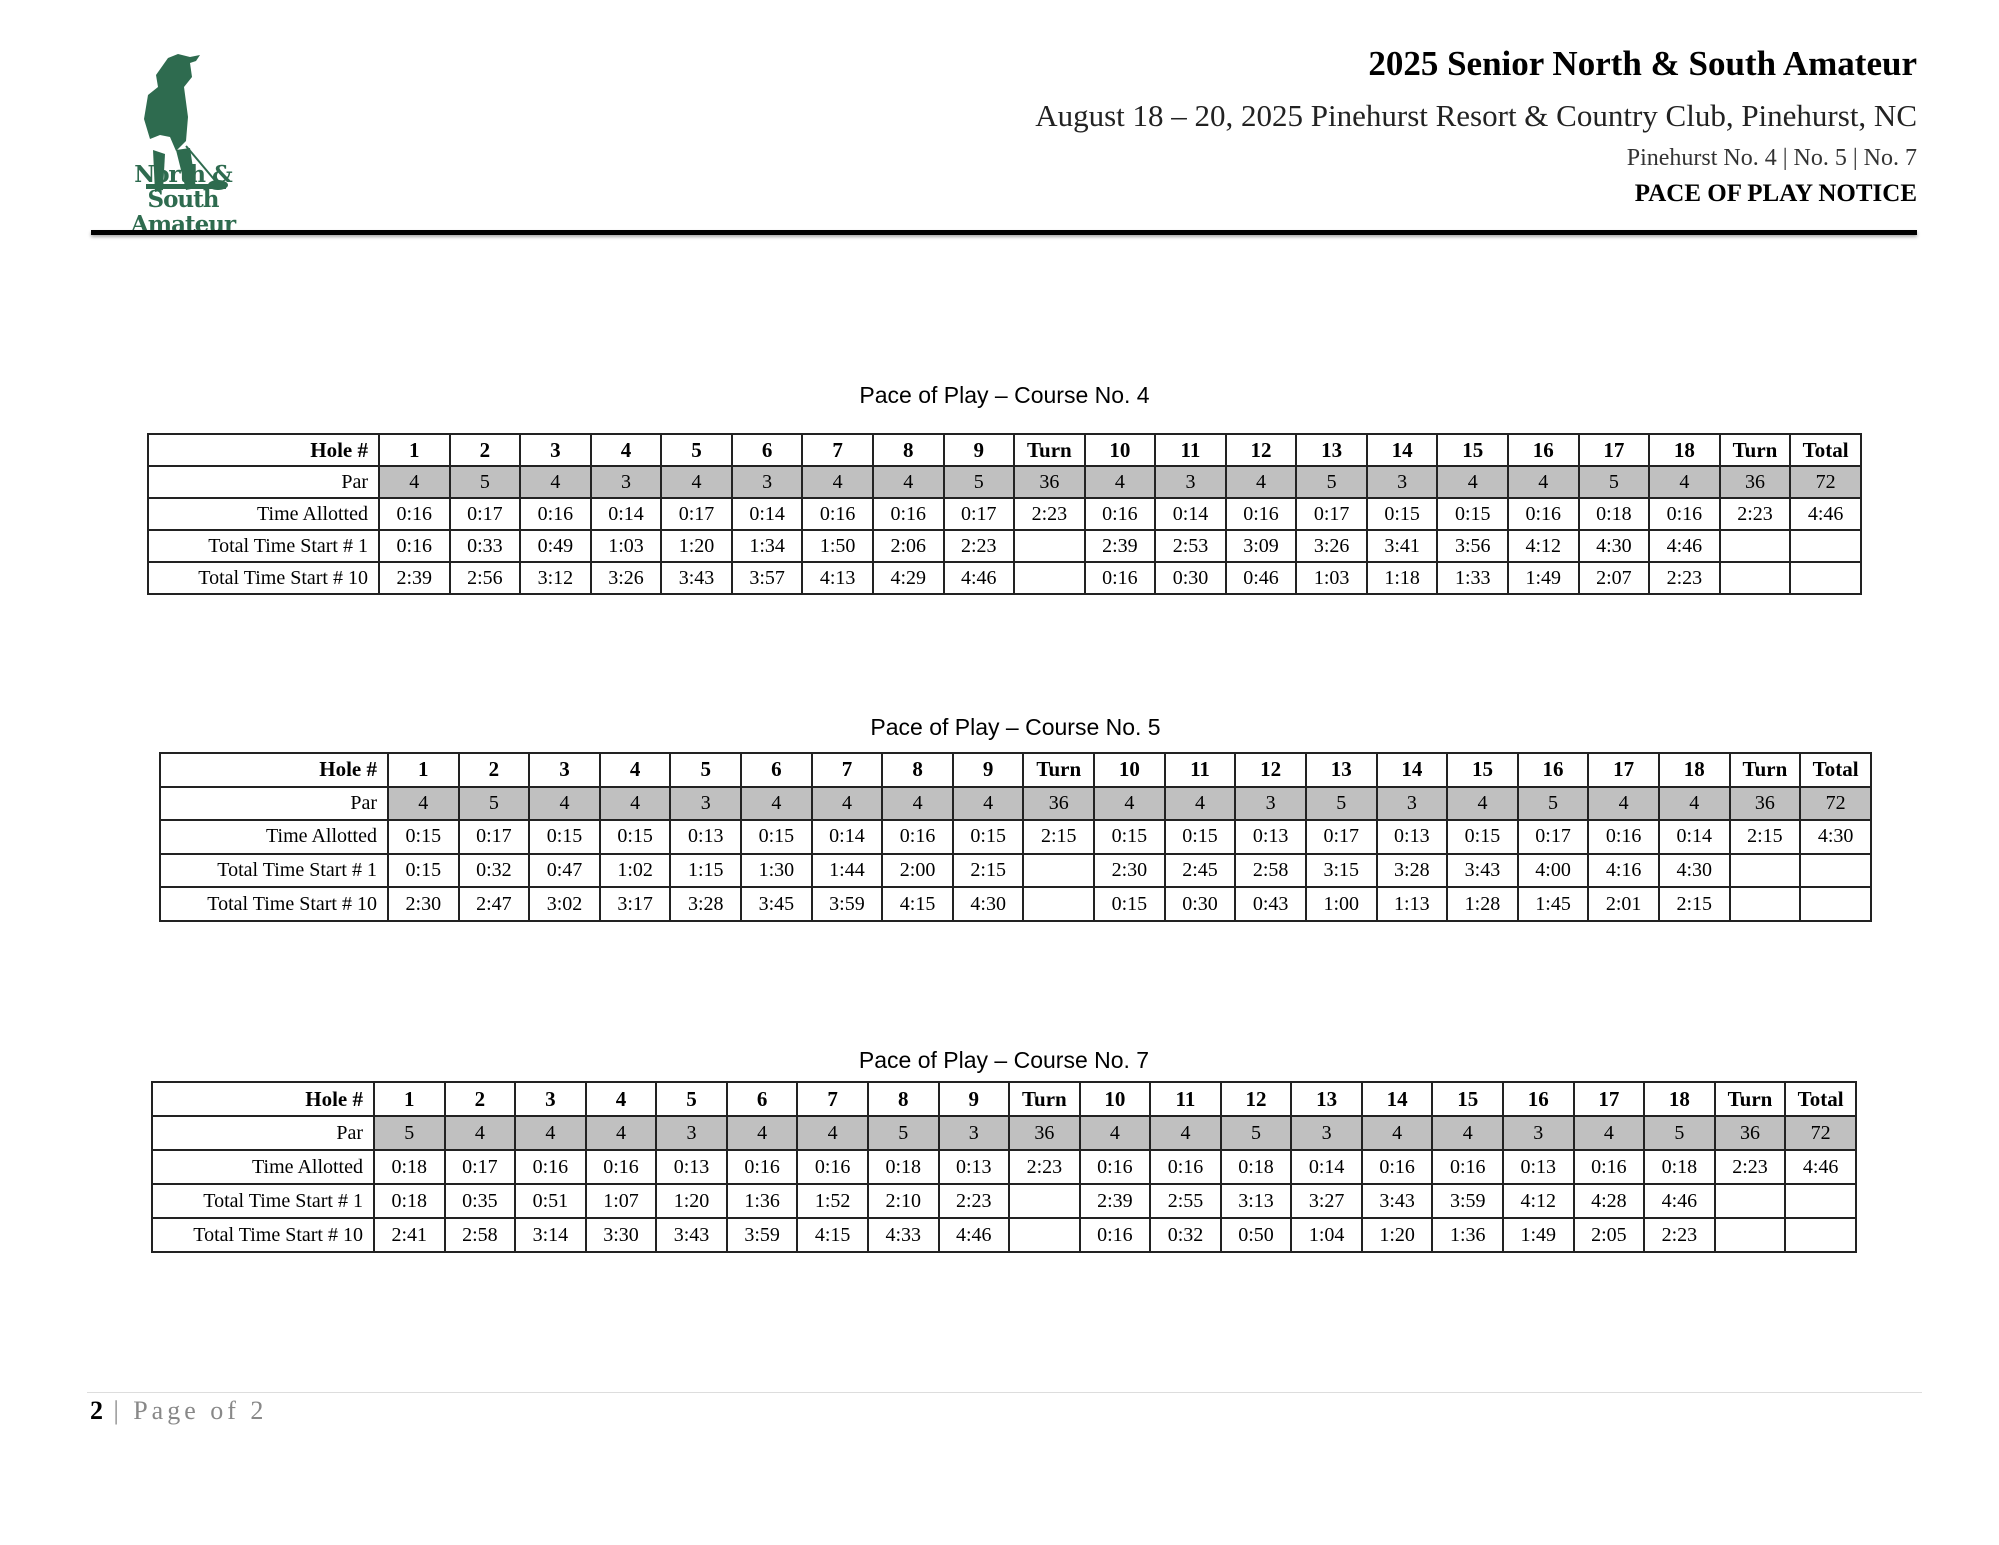 The width and height of the screenshot is (1999, 1545). What do you see at coordinates (908, 450) in the screenshot?
I see `hole-cell: 8` at bounding box center [908, 450].